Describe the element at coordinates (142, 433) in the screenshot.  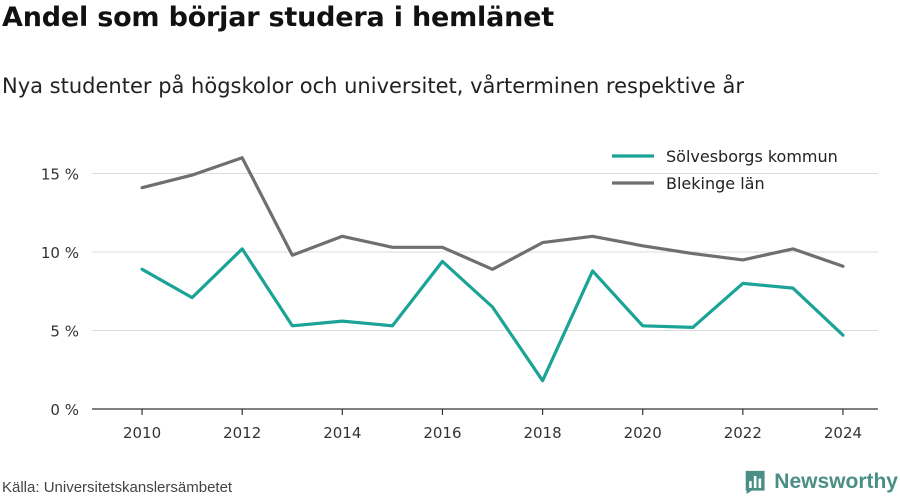
I see `x-tick-label: 2010` at that location.